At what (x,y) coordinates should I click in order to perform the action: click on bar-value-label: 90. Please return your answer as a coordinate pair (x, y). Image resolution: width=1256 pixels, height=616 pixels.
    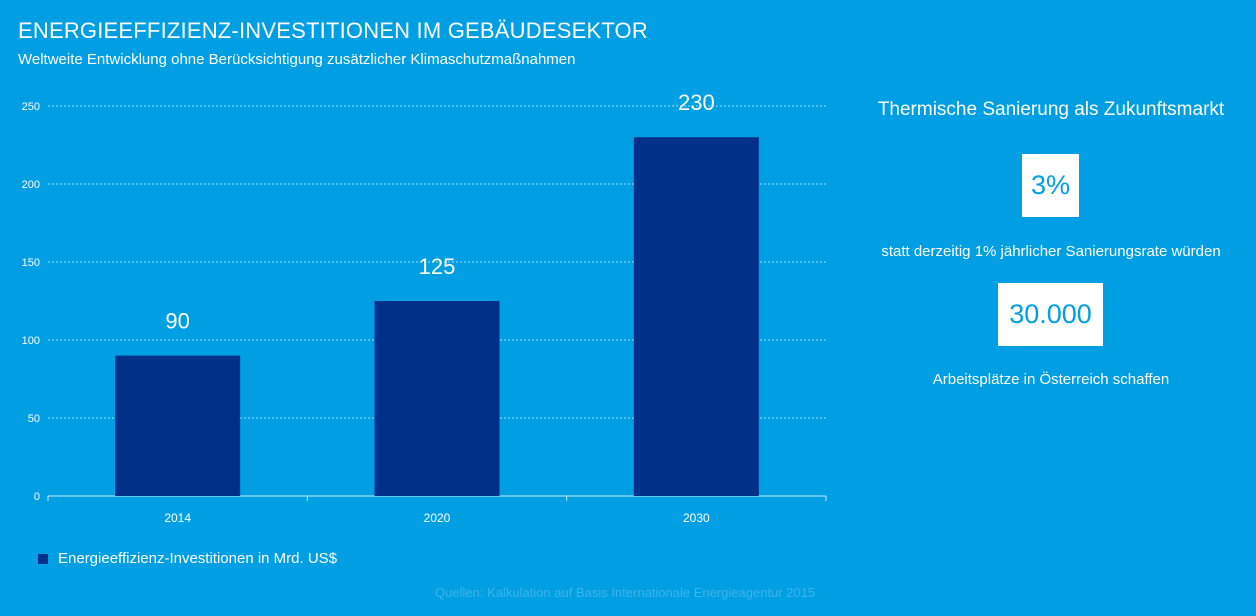
    Looking at the image, I should click on (177, 321).